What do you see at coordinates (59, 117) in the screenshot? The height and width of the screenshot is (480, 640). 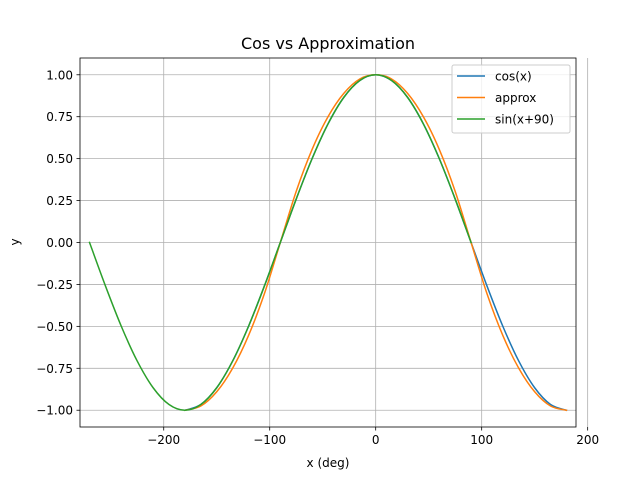 I see `y-tick-label: 0.75` at bounding box center [59, 117].